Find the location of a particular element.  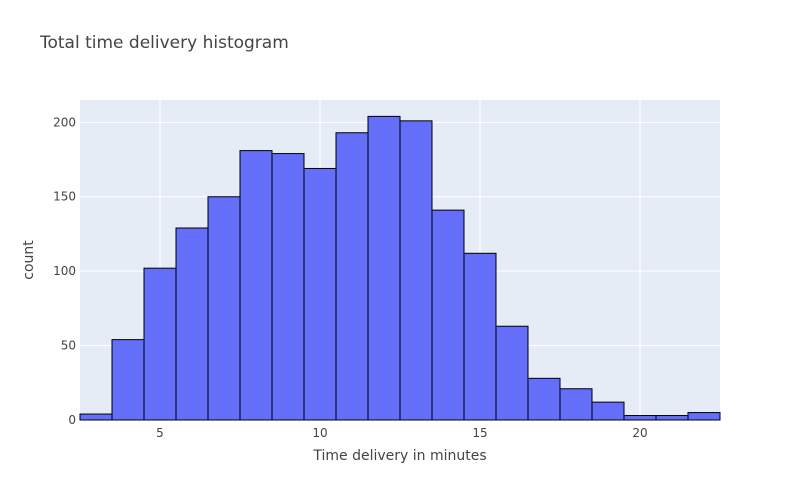

y-axis-ticks: 0 50 100 150 200 is located at coordinates (64, 271).